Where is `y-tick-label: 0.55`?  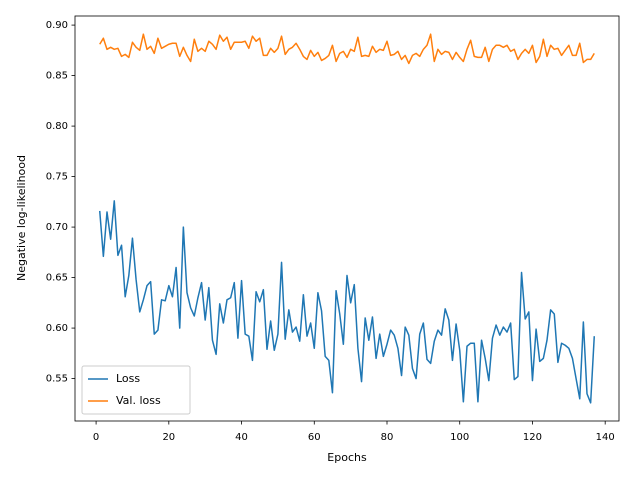
y-tick-label: 0.55 is located at coordinates (57, 379).